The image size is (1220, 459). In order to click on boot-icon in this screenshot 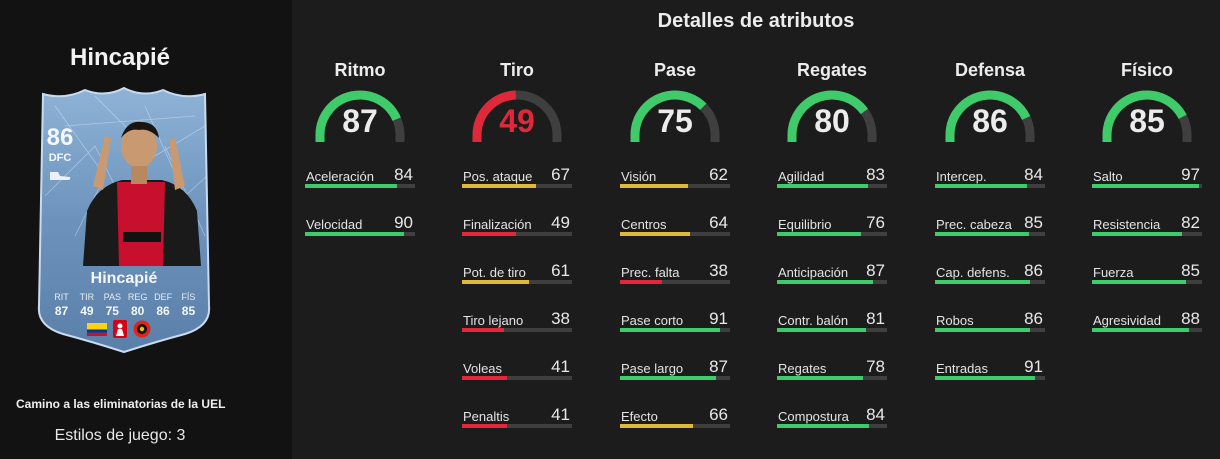, I will do `click(60, 176)`.